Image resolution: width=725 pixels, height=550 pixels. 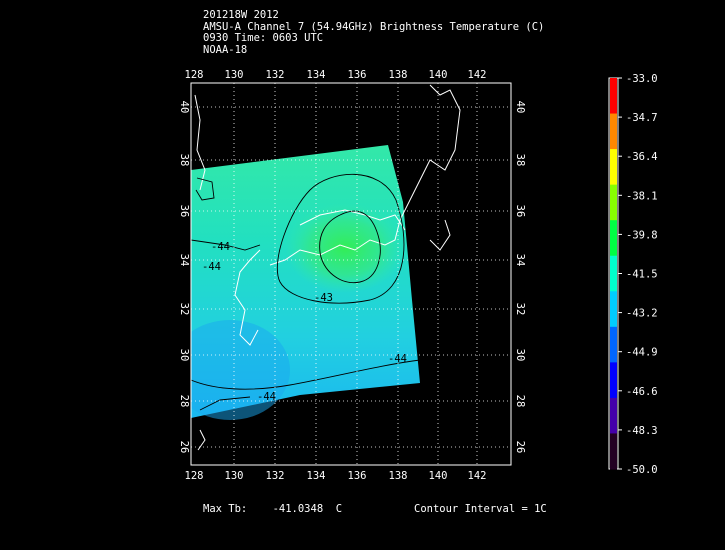 I want to click on lon-ticks-top: 128 130 132 134 136 138 140 142, so click(x=336, y=75).